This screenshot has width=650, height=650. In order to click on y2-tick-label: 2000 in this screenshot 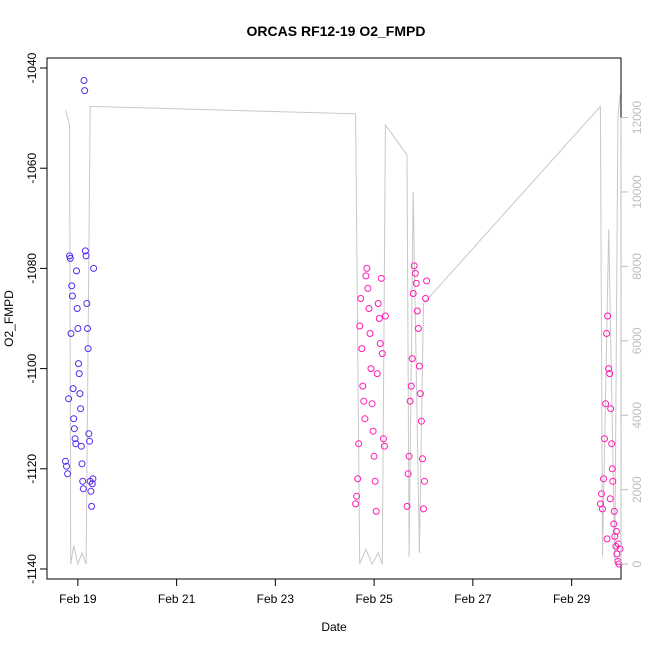, I will do `click(637, 489)`.